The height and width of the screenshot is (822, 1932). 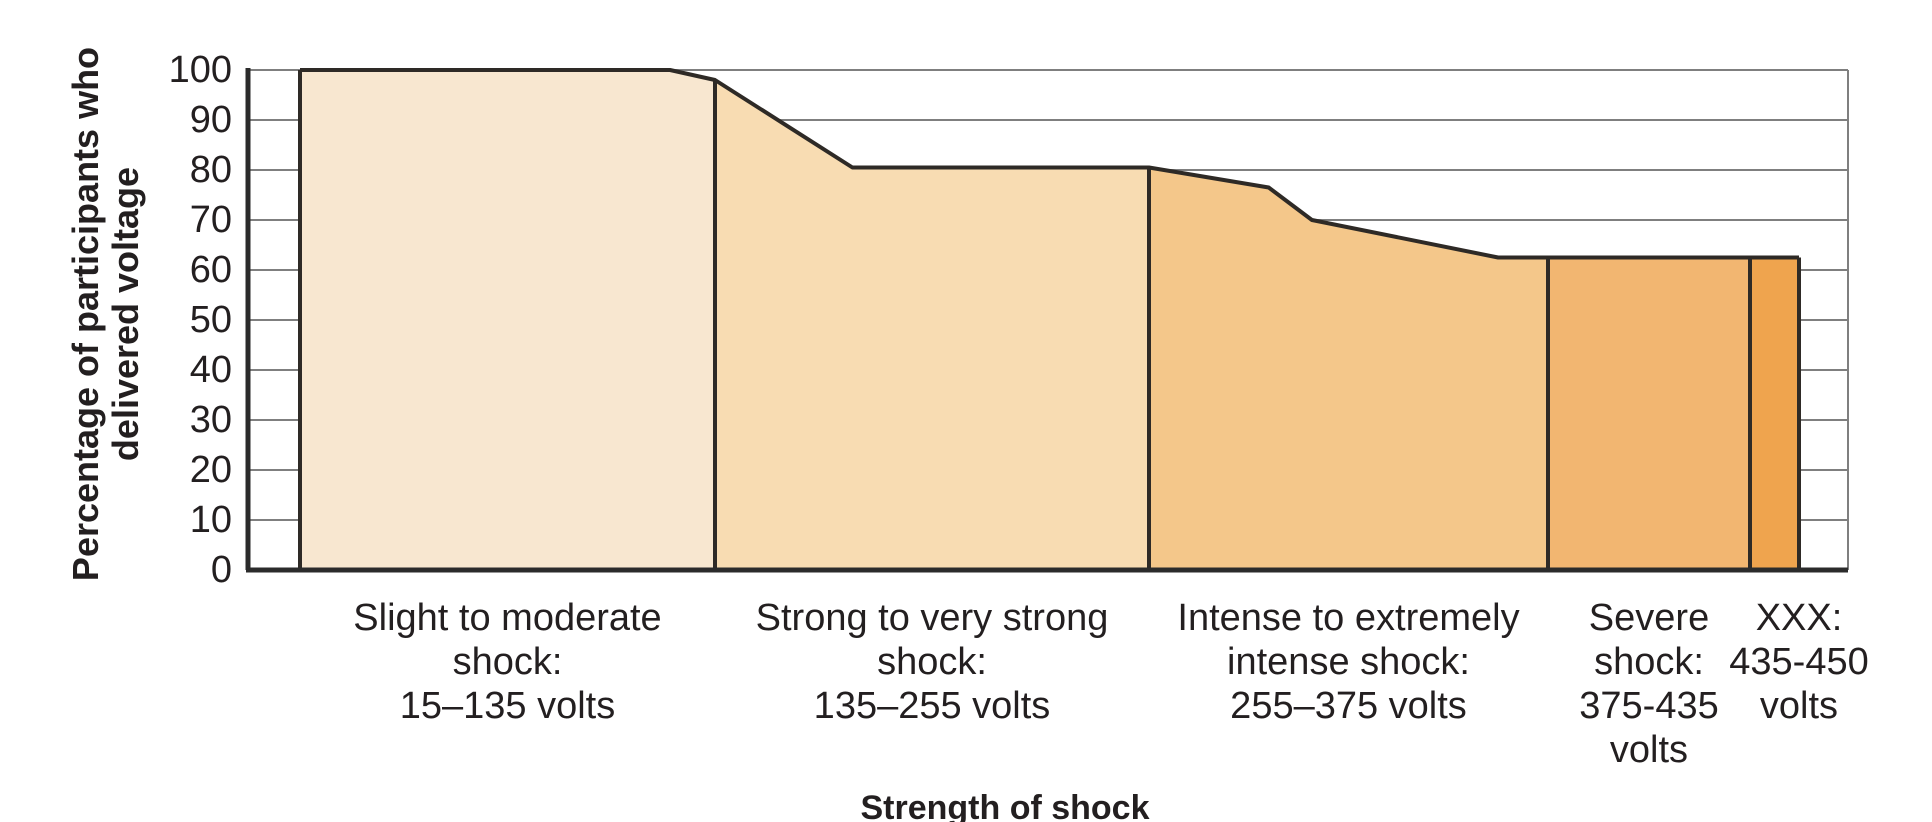 What do you see at coordinates (1649, 684) in the screenshot?
I see `x-category-label-4: Severe shock: 375-435 volts` at bounding box center [1649, 684].